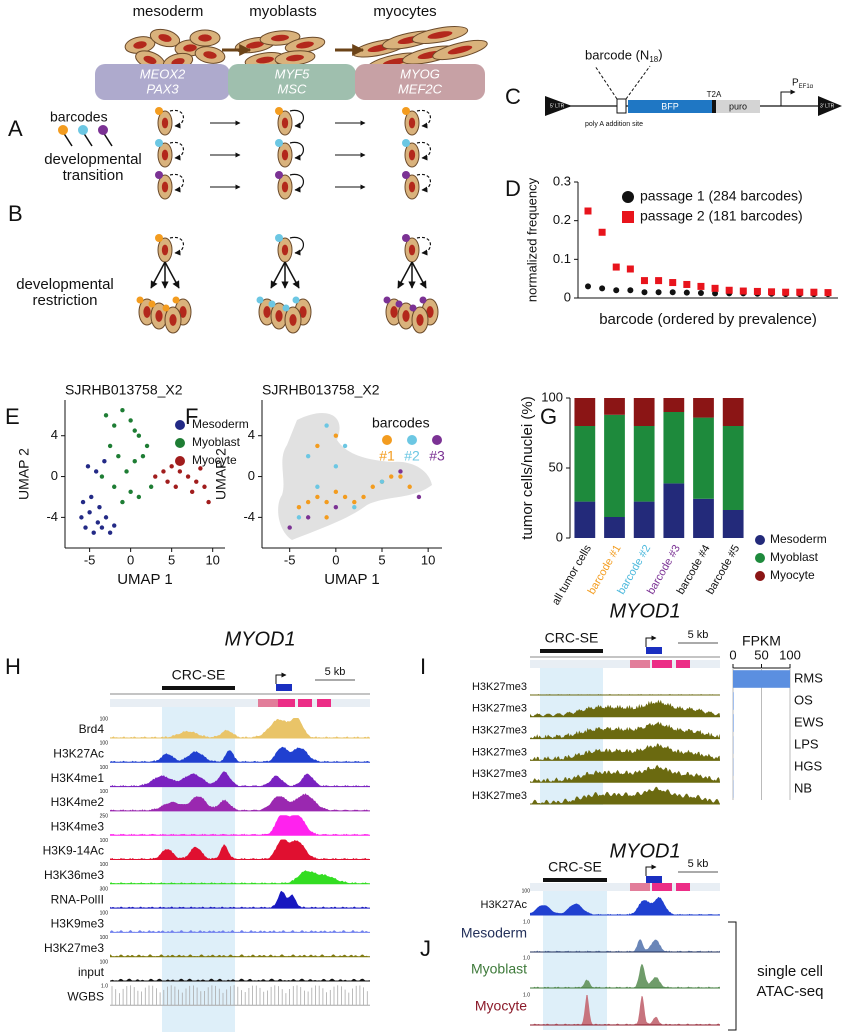 This screenshot has height=1035, width=855. Describe the element at coordinates (792, 575) in the screenshot. I see `legend-label: Myocyte` at that location.